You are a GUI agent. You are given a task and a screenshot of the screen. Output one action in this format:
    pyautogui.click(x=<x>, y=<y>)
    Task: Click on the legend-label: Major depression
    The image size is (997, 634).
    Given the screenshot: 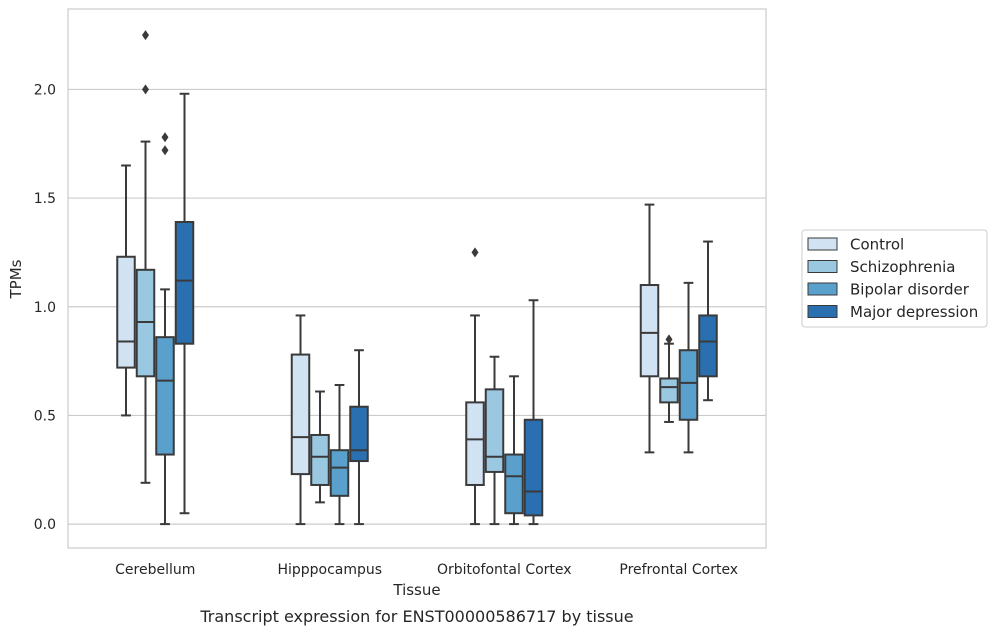 What is the action you would take?
    pyautogui.click(x=914, y=312)
    